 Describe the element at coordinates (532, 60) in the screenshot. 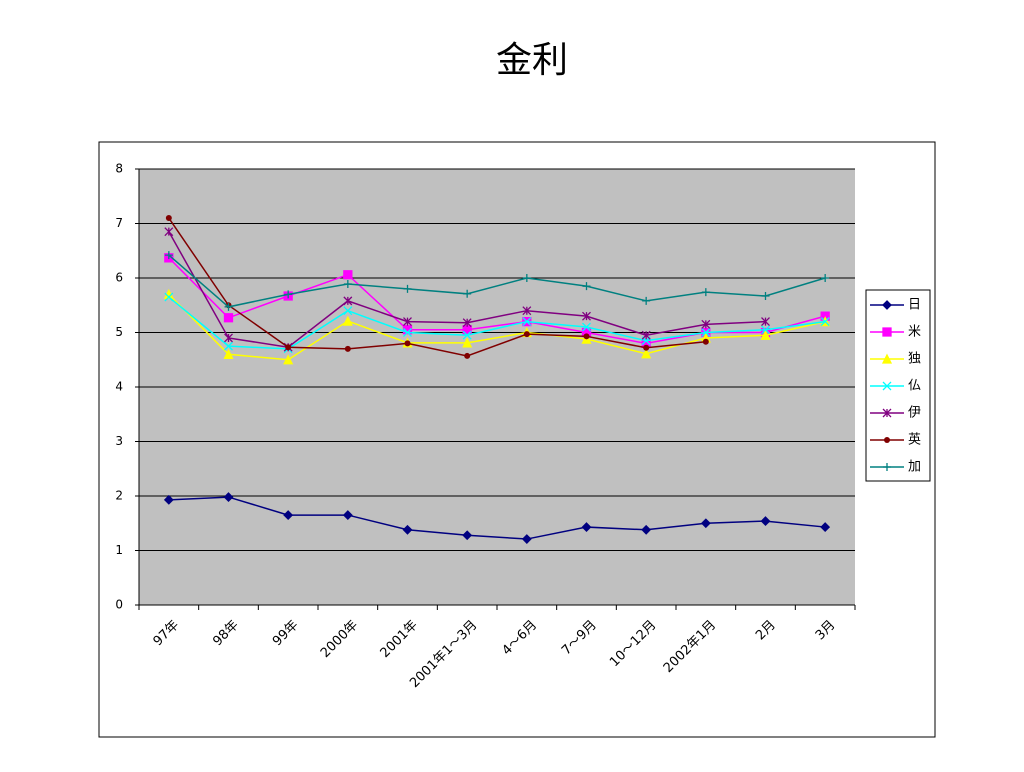

I see `chart-title: 金利` at that location.